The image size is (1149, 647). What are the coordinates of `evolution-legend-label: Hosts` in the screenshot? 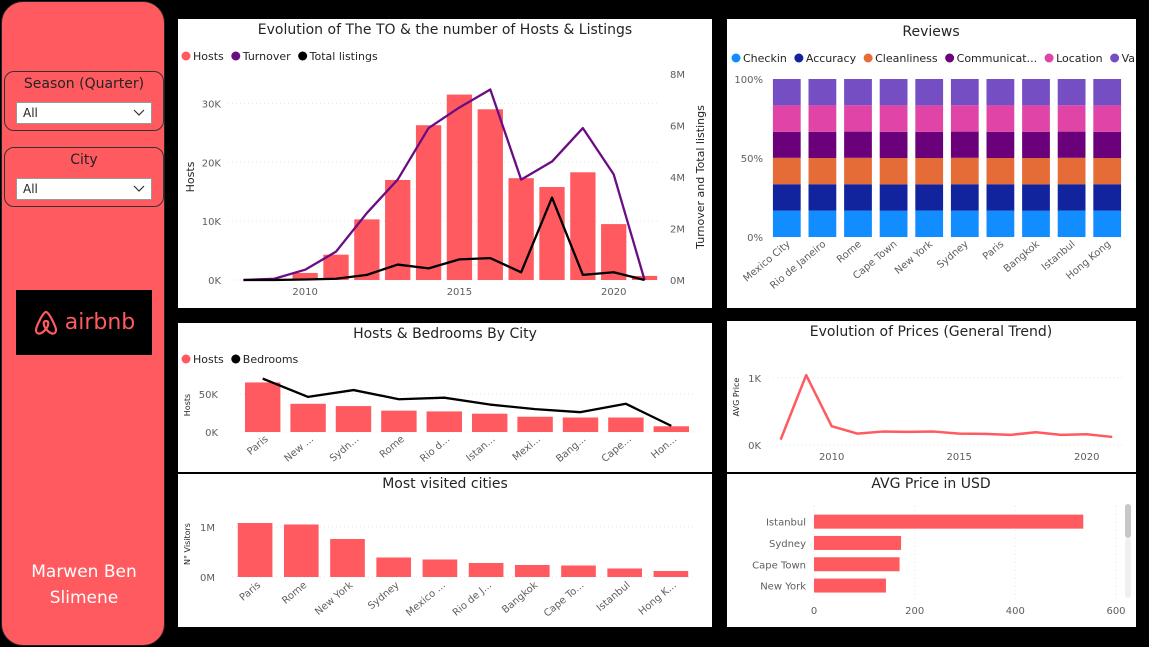 It's located at (208, 56).